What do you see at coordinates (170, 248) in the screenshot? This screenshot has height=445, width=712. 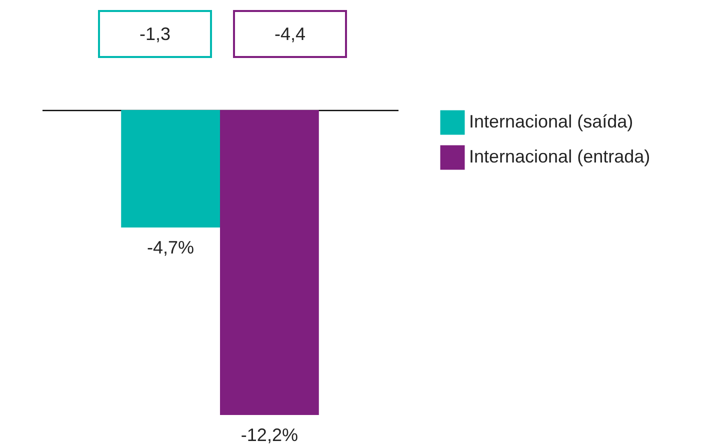 I see `data-label: -4,7%` at bounding box center [170, 248].